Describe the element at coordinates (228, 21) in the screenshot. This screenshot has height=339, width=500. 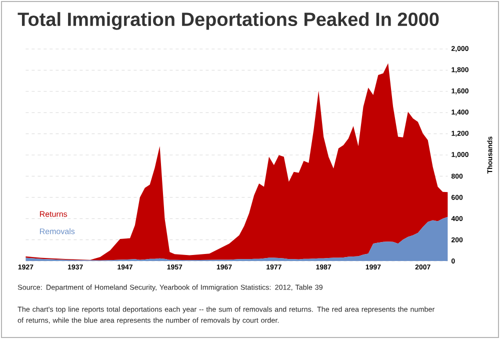
I see `chart-title: Total Immigration Deportations Peaked In 2000` at that location.